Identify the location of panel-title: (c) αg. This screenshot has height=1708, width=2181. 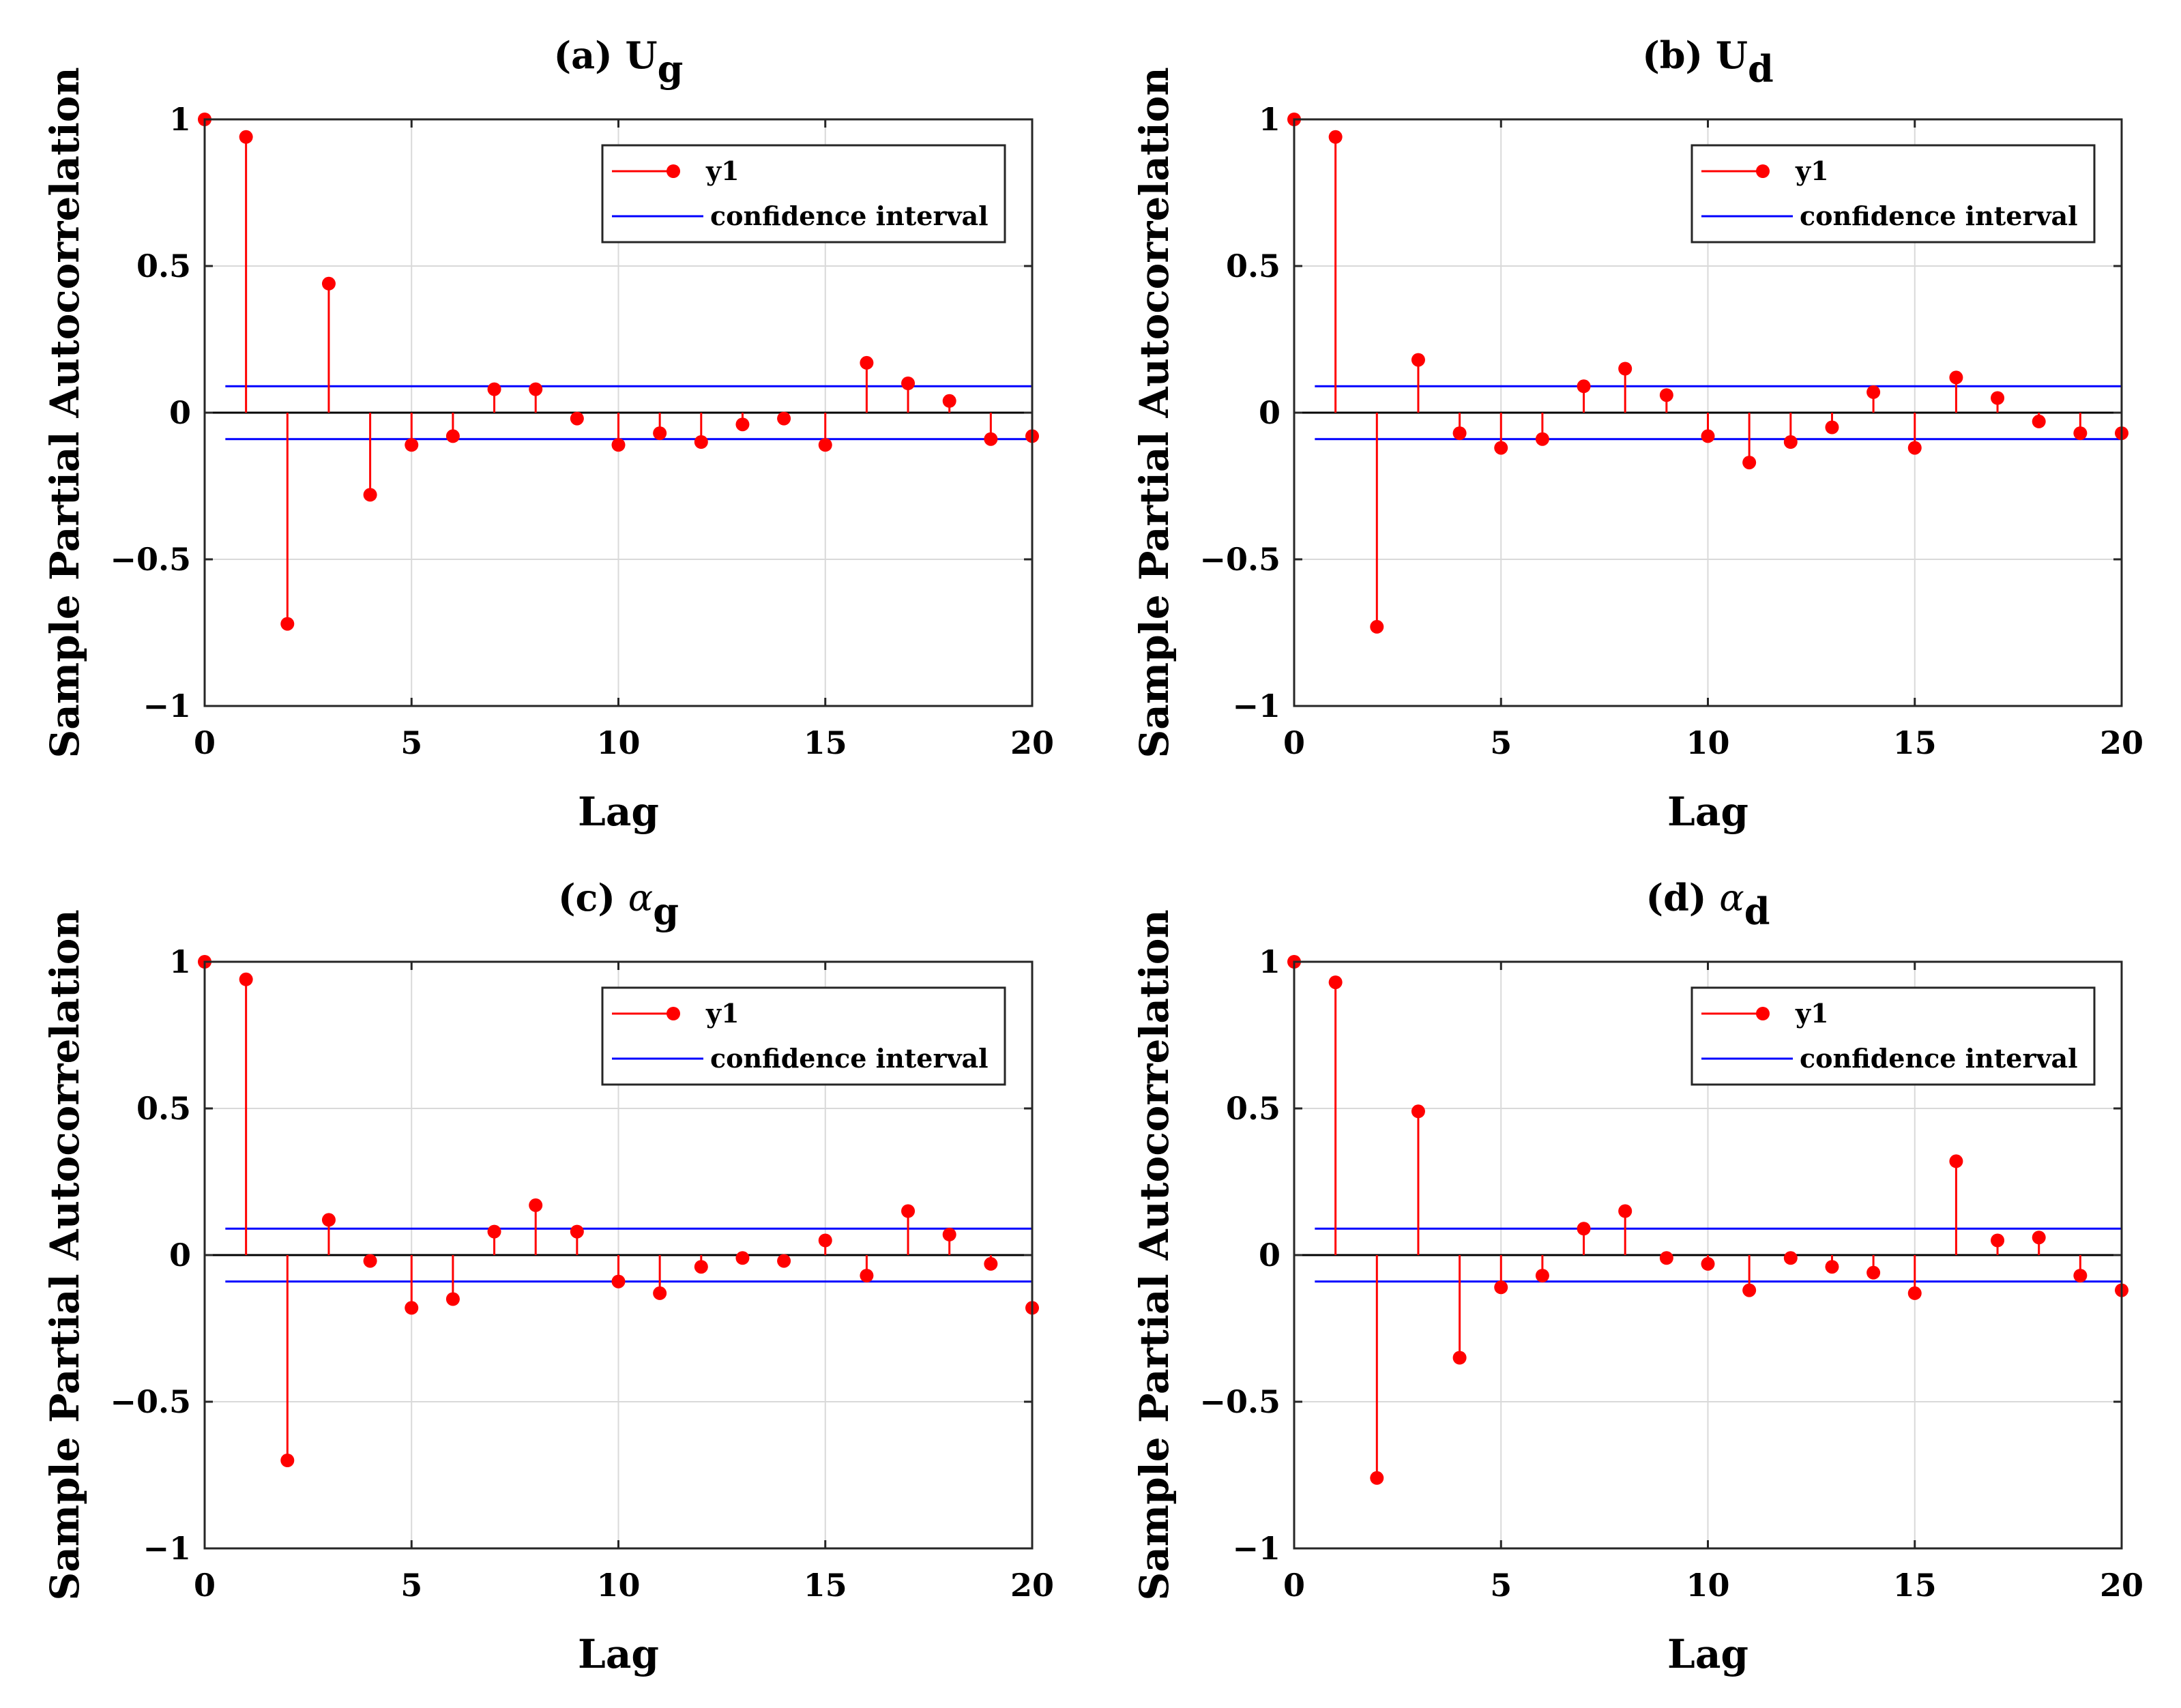
(618, 904).